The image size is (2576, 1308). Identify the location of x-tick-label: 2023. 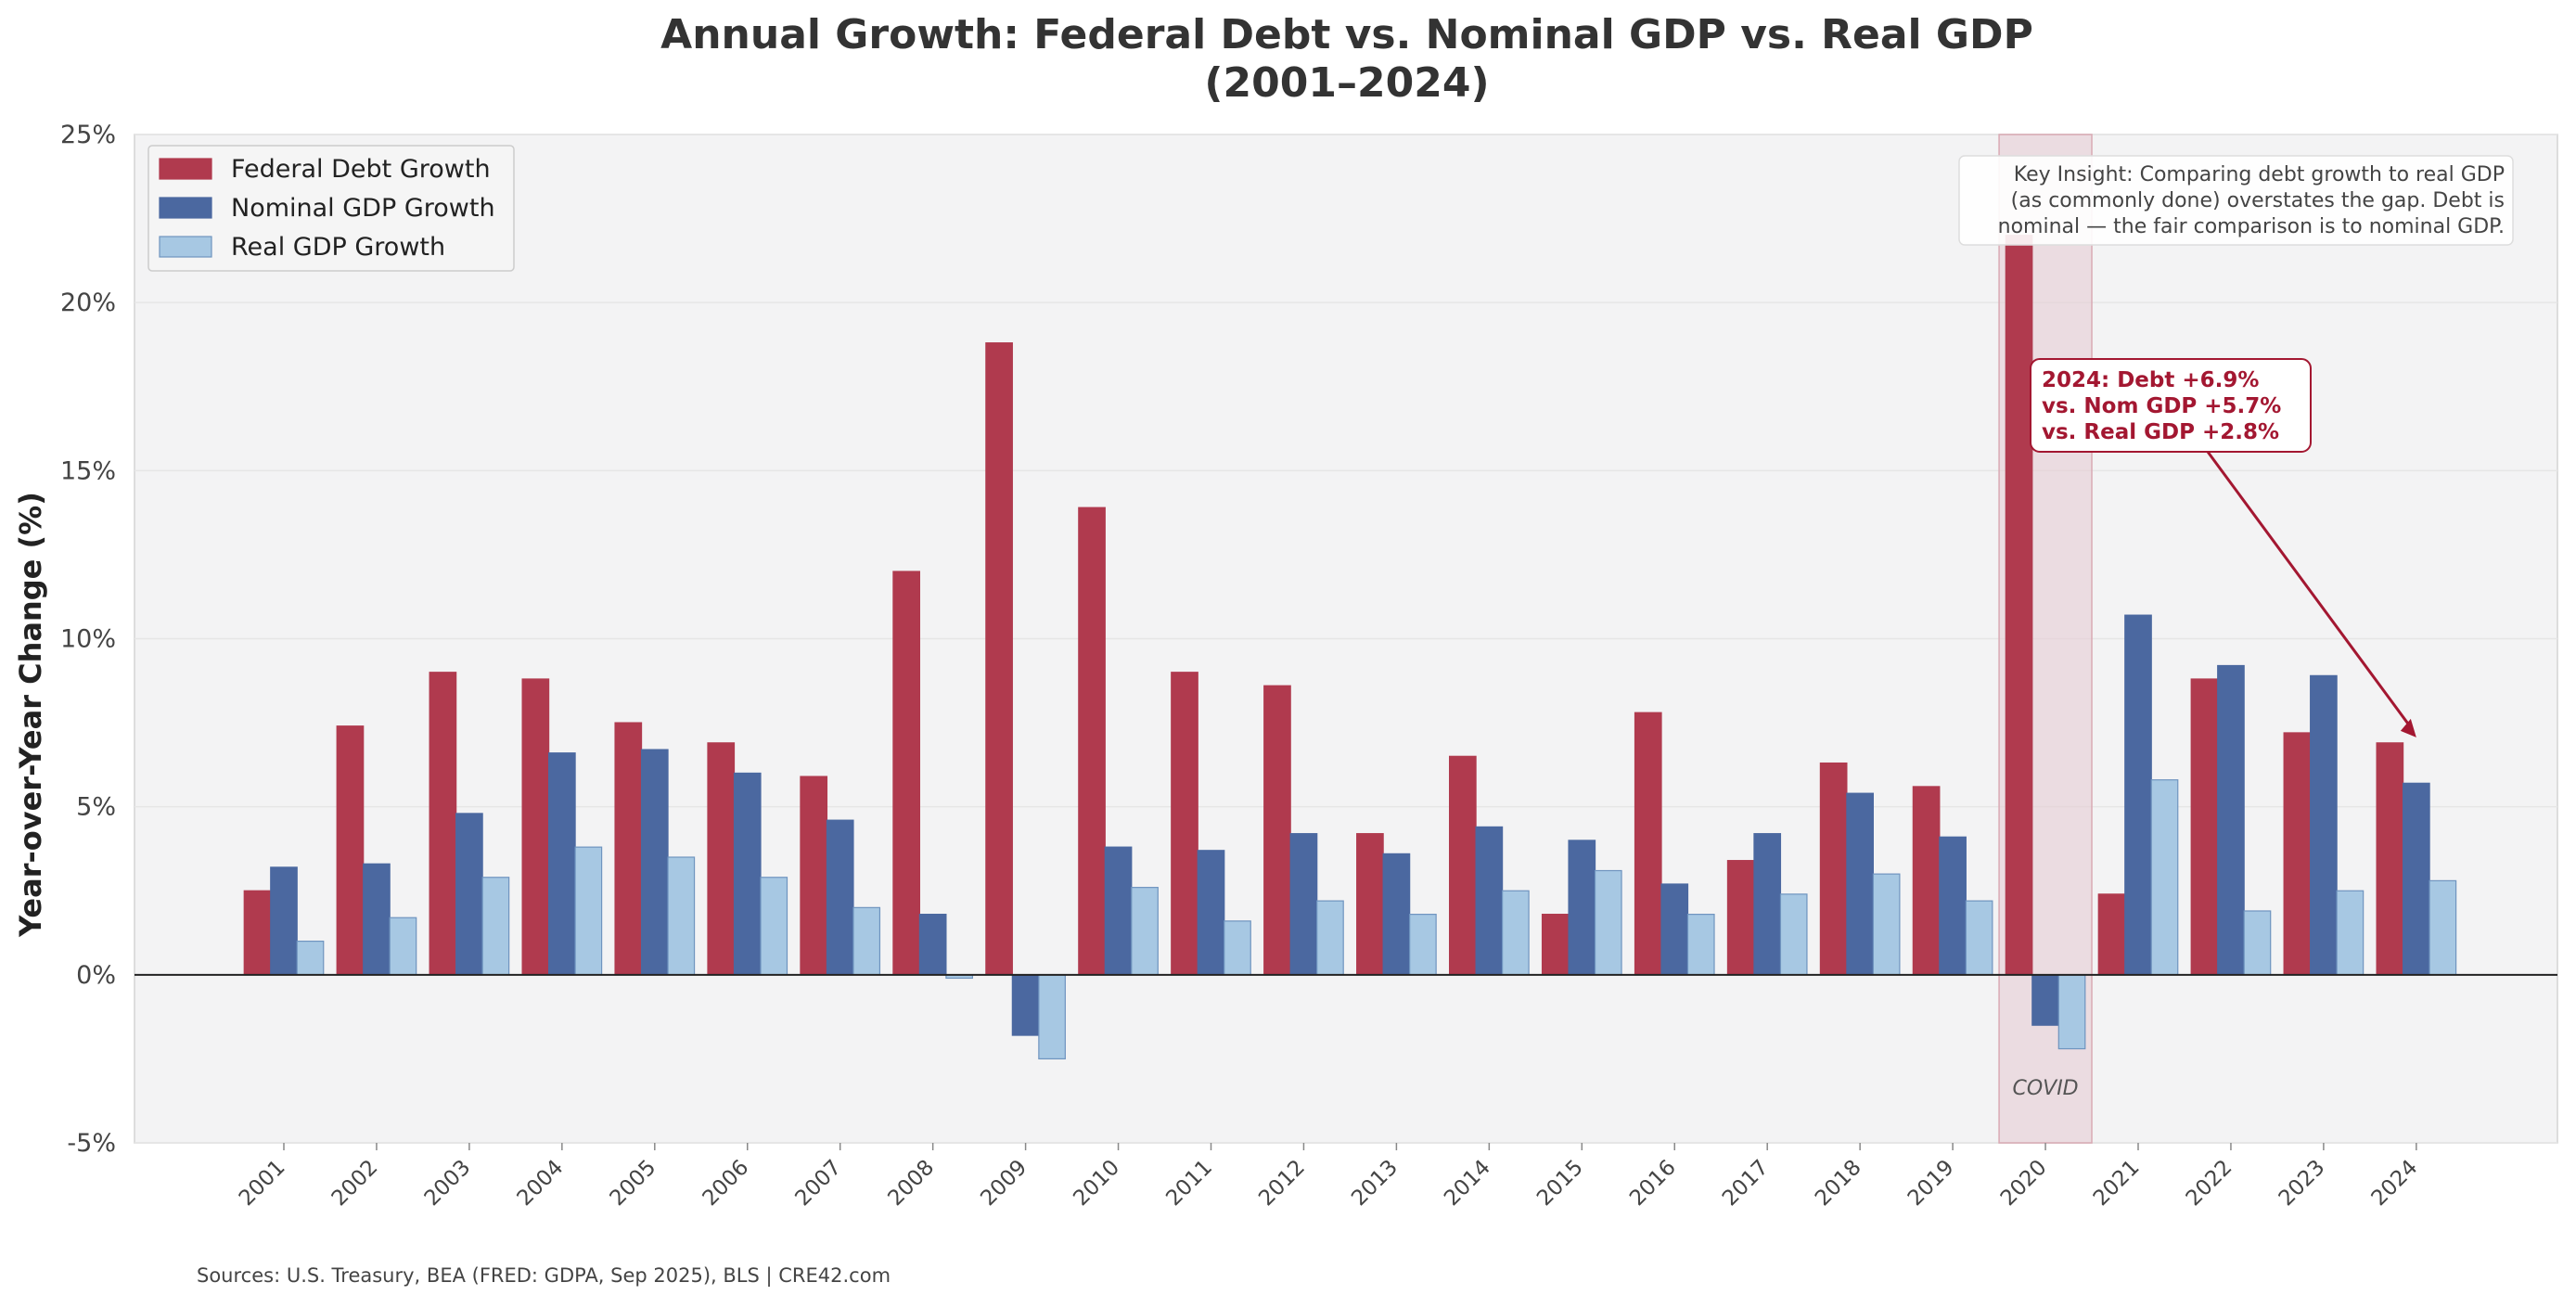
(2302, 1184).